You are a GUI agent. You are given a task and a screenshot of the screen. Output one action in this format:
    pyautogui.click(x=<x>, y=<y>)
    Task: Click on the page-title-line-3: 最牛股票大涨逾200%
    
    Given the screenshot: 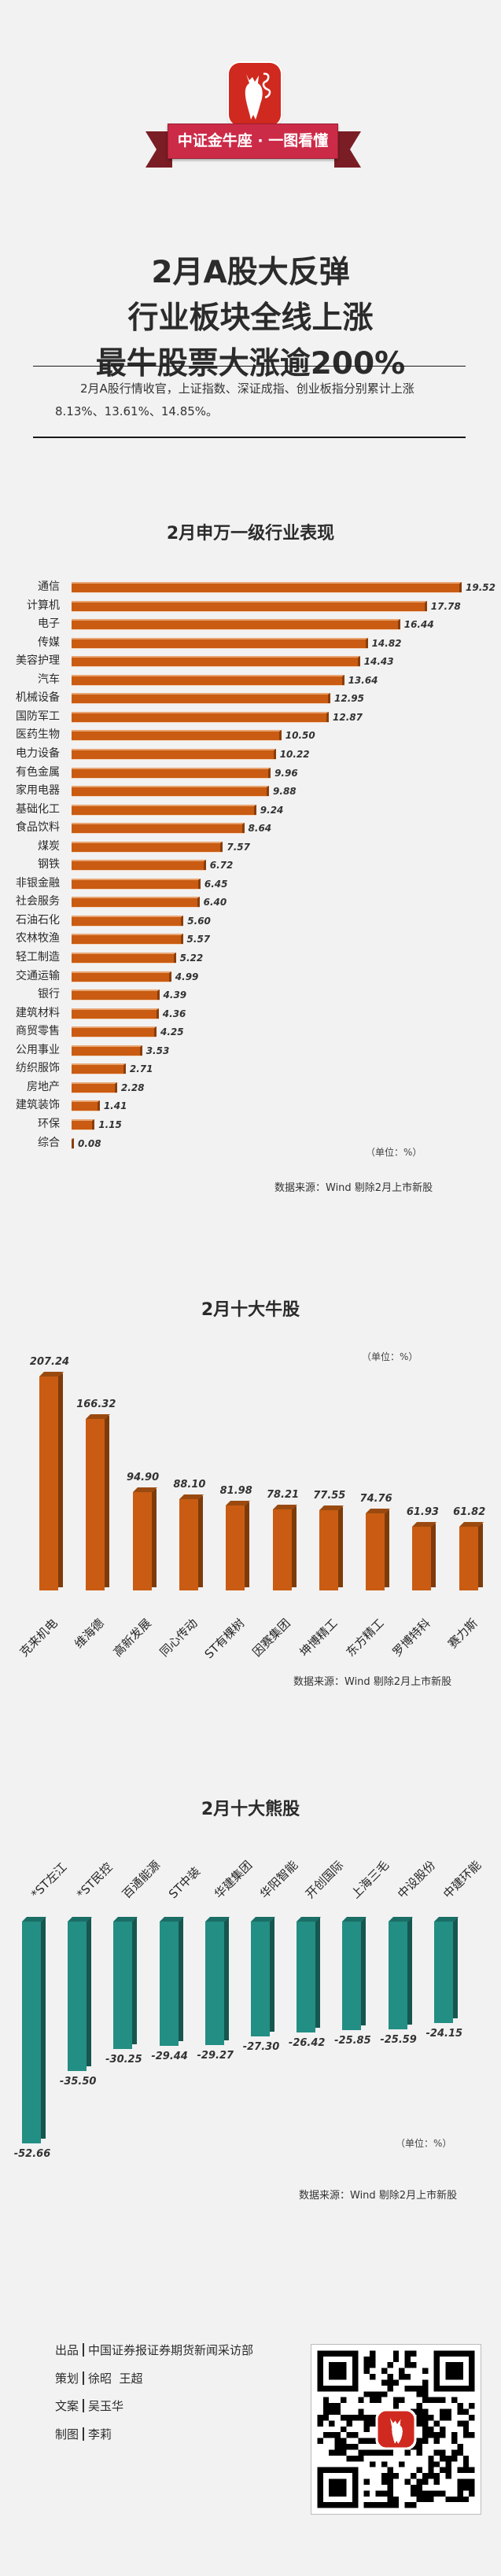 What is the action you would take?
    pyautogui.click(x=251, y=363)
    